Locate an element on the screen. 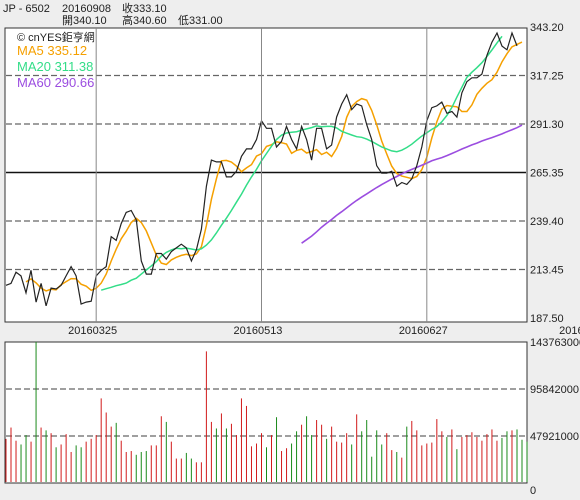  legend-ma60: MA60 290.66 is located at coordinates (55, 82).